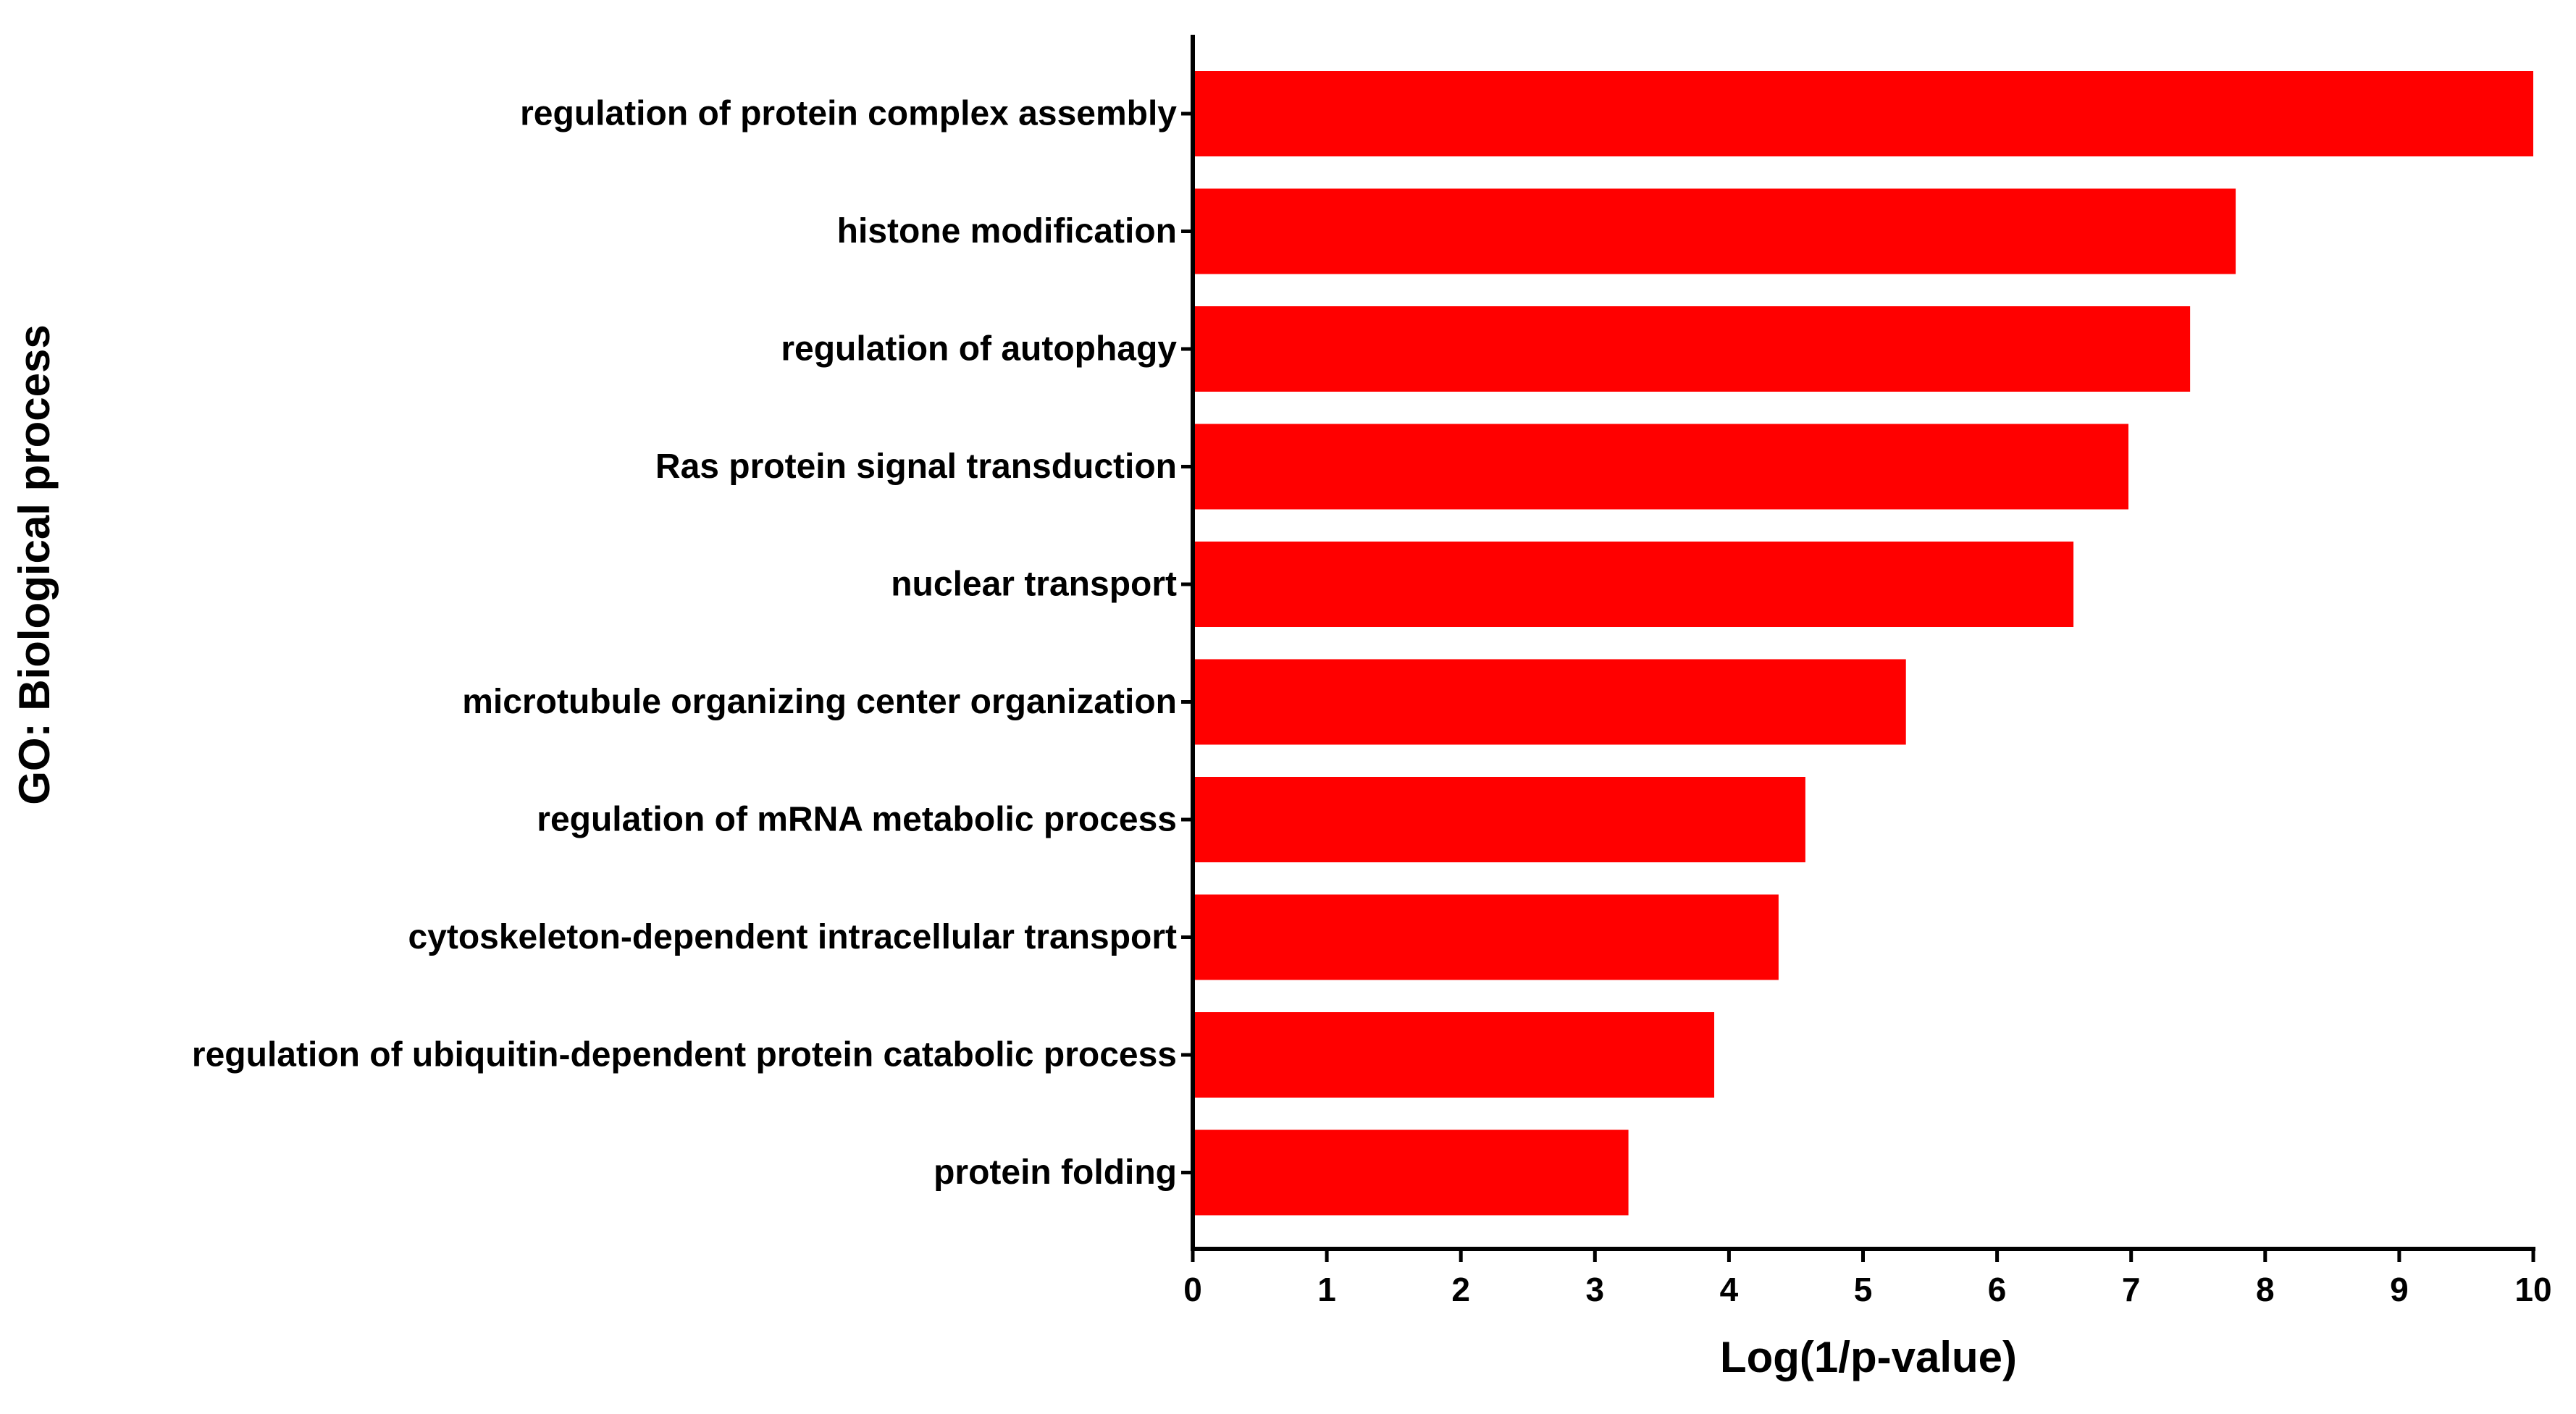 The image size is (2576, 1414). Describe the element at coordinates (1863, 1289) in the screenshot. I see `x-tick-label-5: 5` at that location.